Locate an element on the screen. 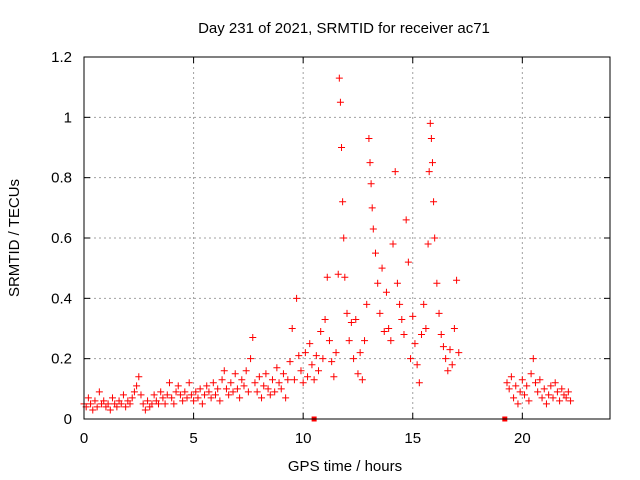  x-tick-label: 0 is located at coordinates (84, 438).